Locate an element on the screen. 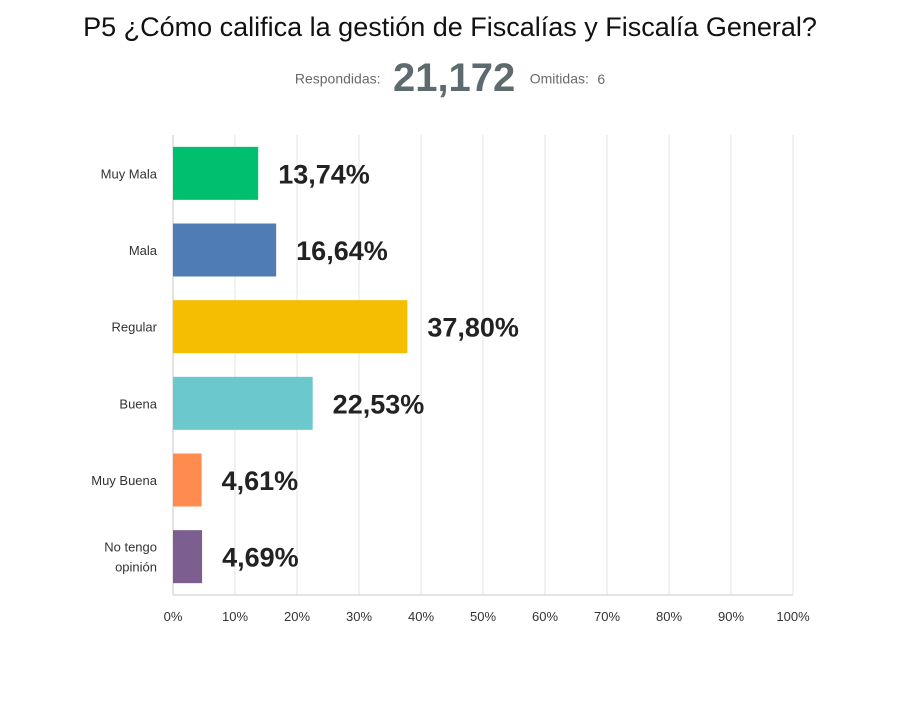  response-stats: Respondidas: 21,172 Omitidas: 6 is located at coordinates (450, 78).